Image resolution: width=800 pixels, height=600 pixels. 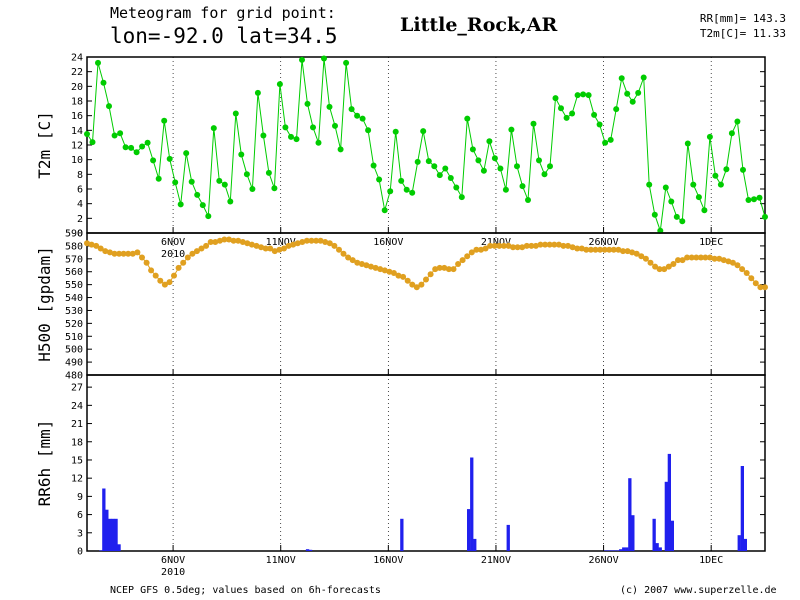 I want to click on x-year-label: 2010, so click(x=173, y=254).